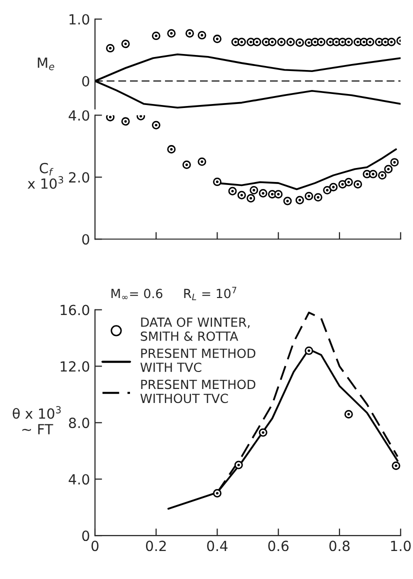 The height and width of the screenshot is (579, 413). Describe the element at coordinates (79, 177) in the screenshot. I see `y-tick-label: 2.0` at that location.